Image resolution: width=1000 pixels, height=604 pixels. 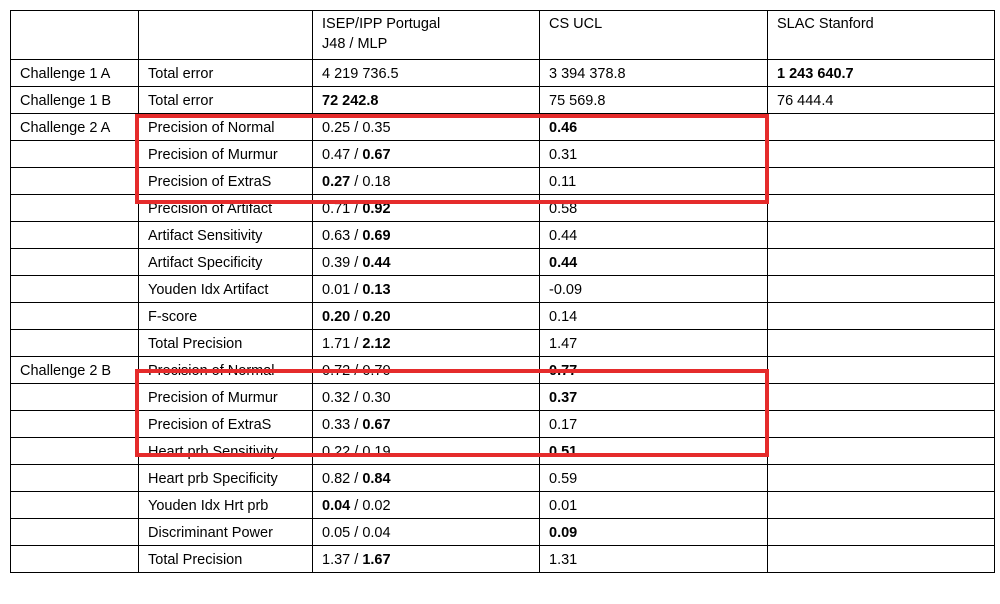 What do you see at coordinates (336, 560) in the screenshot?
I see `isep-j48-value: 1.37` at bounding box center [336, 560].